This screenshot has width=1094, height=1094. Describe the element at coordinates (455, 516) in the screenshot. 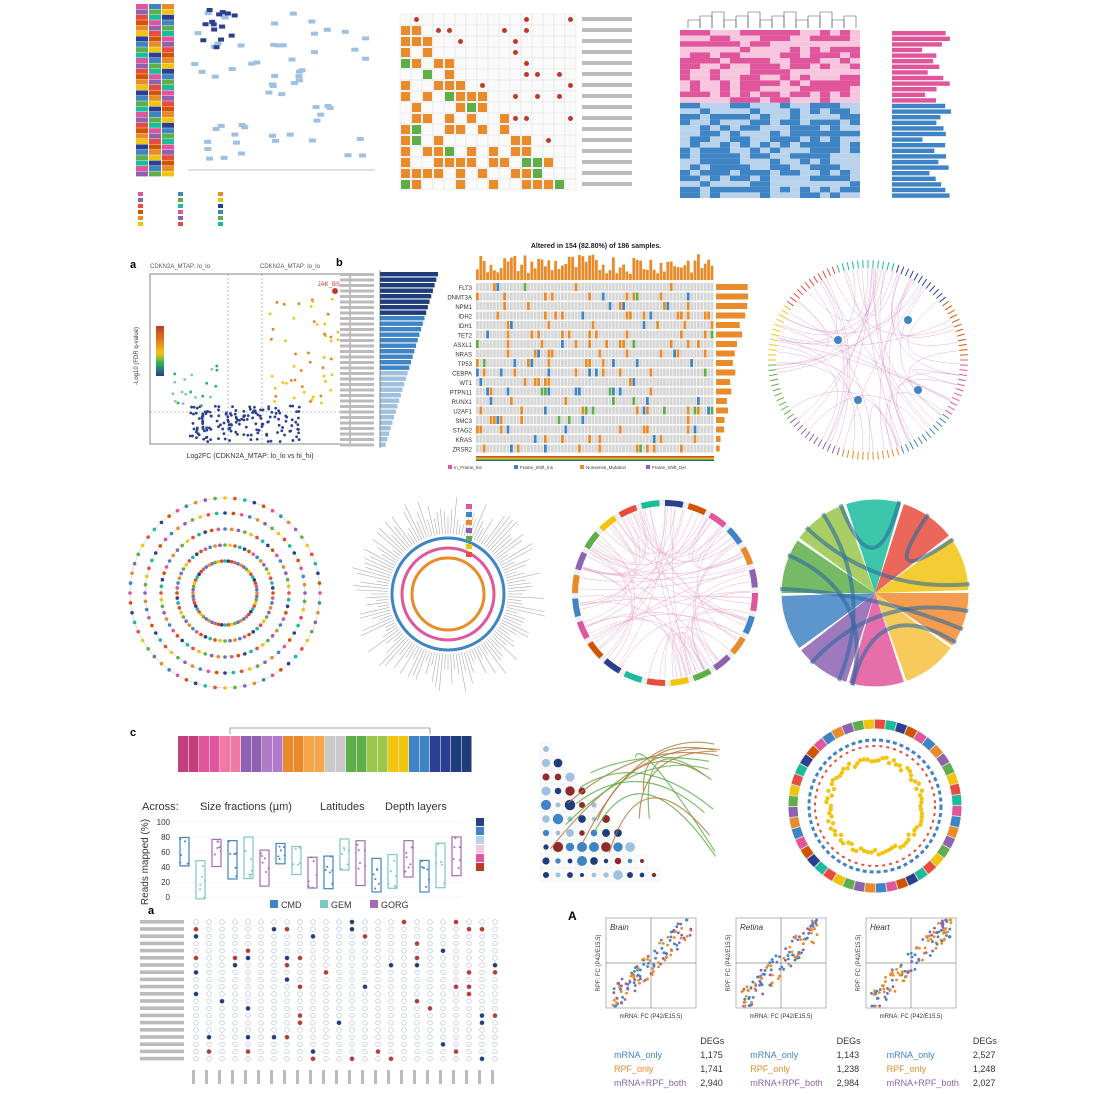

I see `circos-spoke` at that location.